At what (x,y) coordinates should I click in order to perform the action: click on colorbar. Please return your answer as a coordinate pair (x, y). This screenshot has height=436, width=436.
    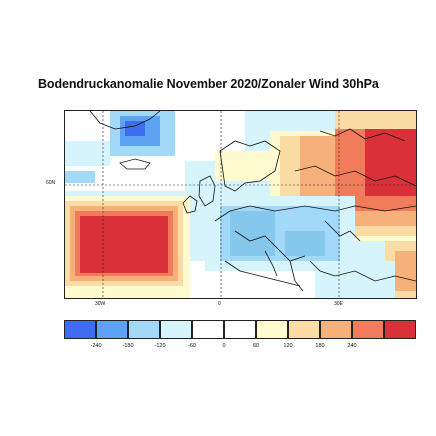
    Looking at the image, I should click on (240, 329).